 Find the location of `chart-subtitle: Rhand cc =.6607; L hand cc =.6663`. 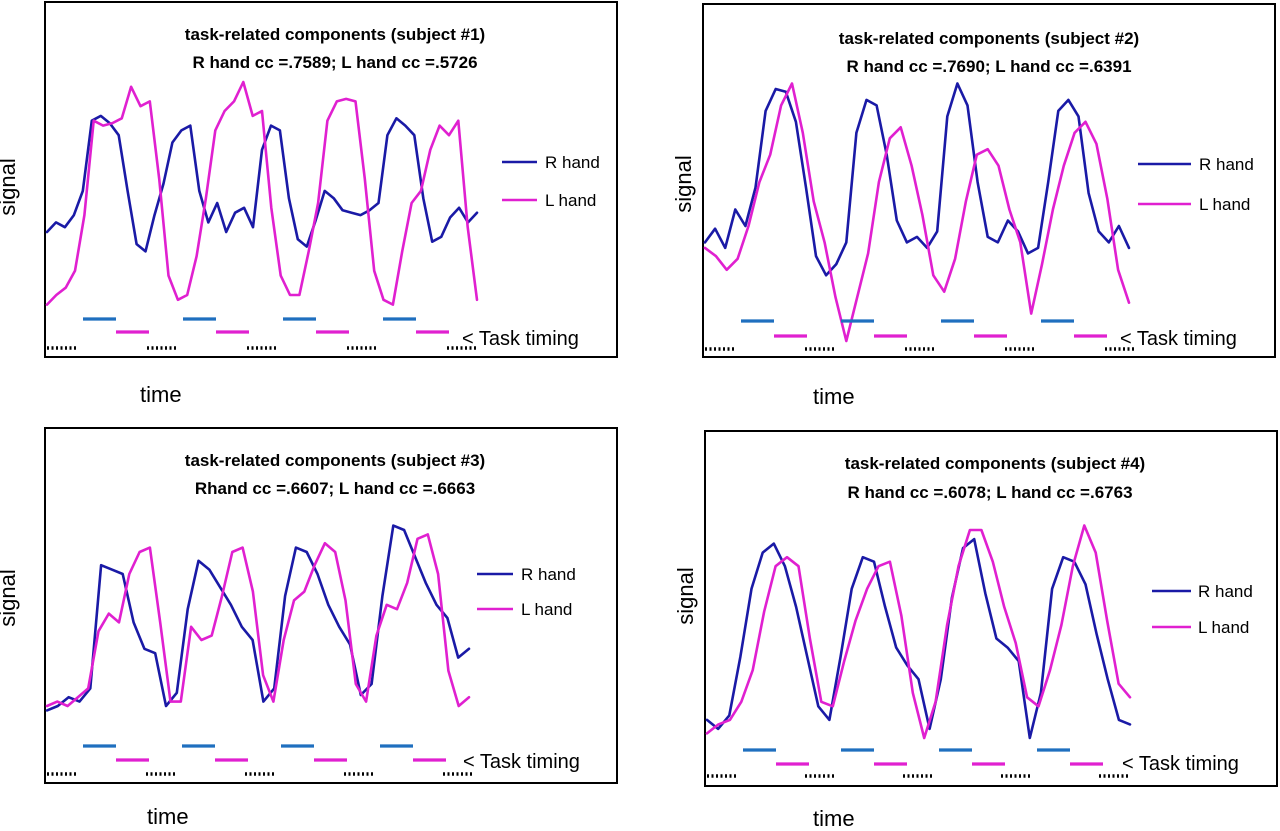

chart-subtitle: Rhand cc =.6607; L hand cc =.6663 is located at coordinates (335, 488).